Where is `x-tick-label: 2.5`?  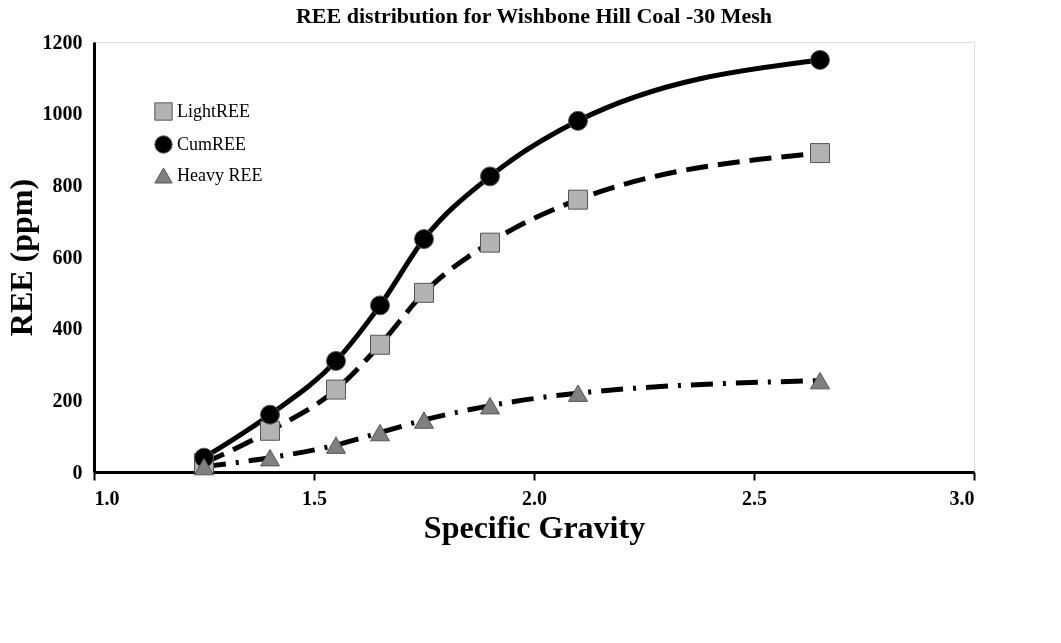 x-tick-label: 2.5 is located at coordinates (754, 497).